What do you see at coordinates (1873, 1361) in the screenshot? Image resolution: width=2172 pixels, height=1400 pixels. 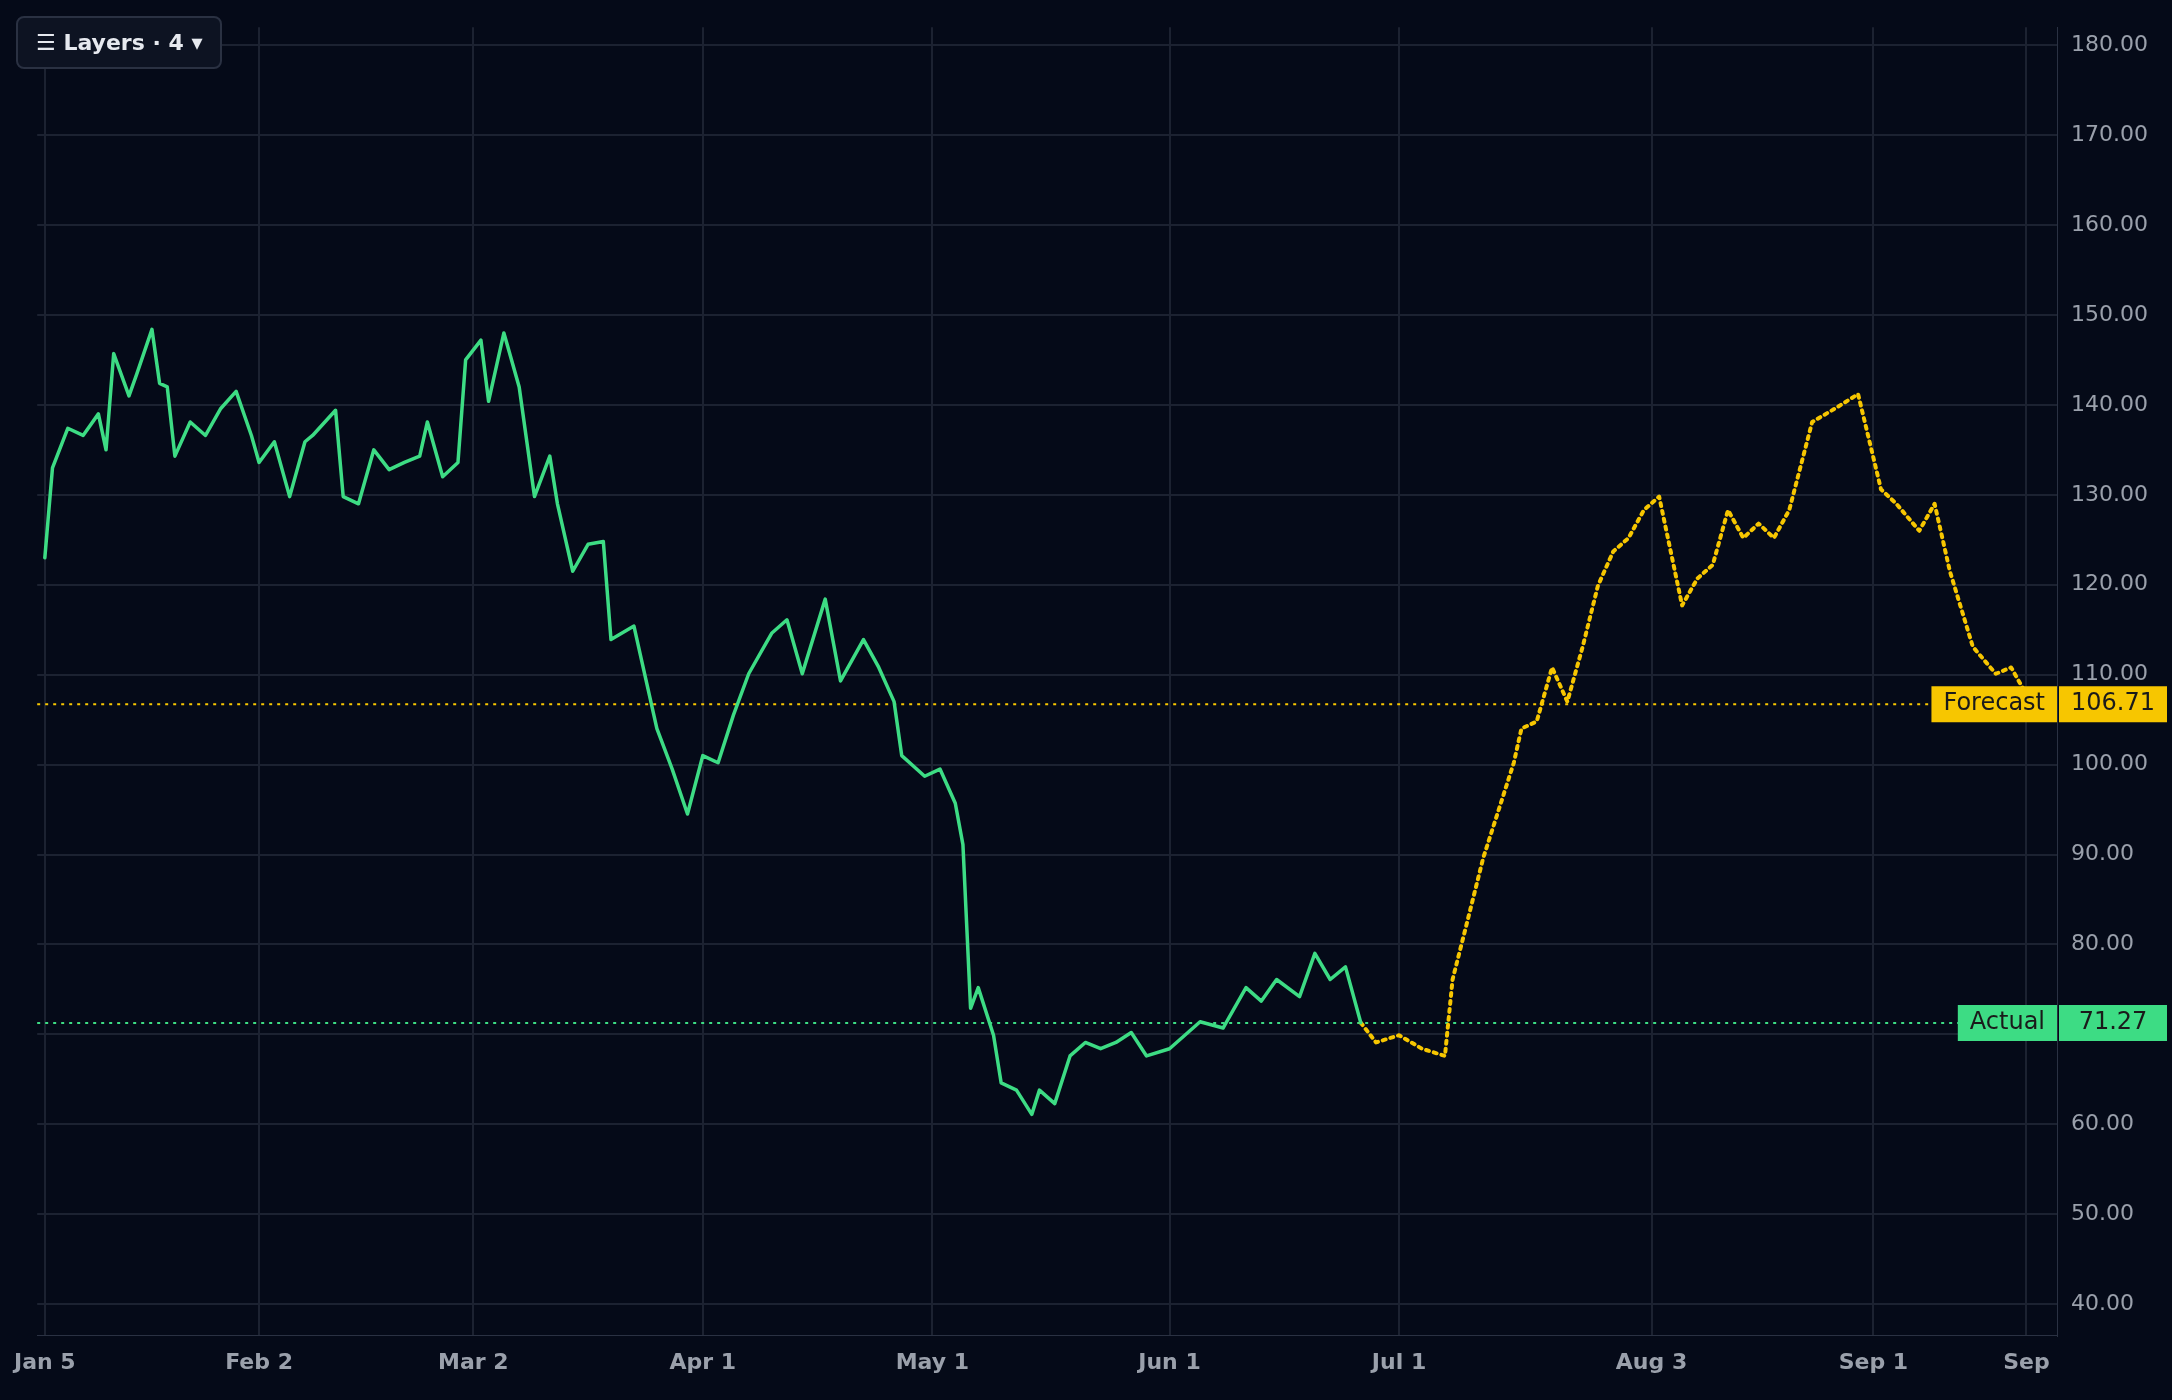 I see `x-tick-label: Sep 1` at bounding box center [1873, 1361].